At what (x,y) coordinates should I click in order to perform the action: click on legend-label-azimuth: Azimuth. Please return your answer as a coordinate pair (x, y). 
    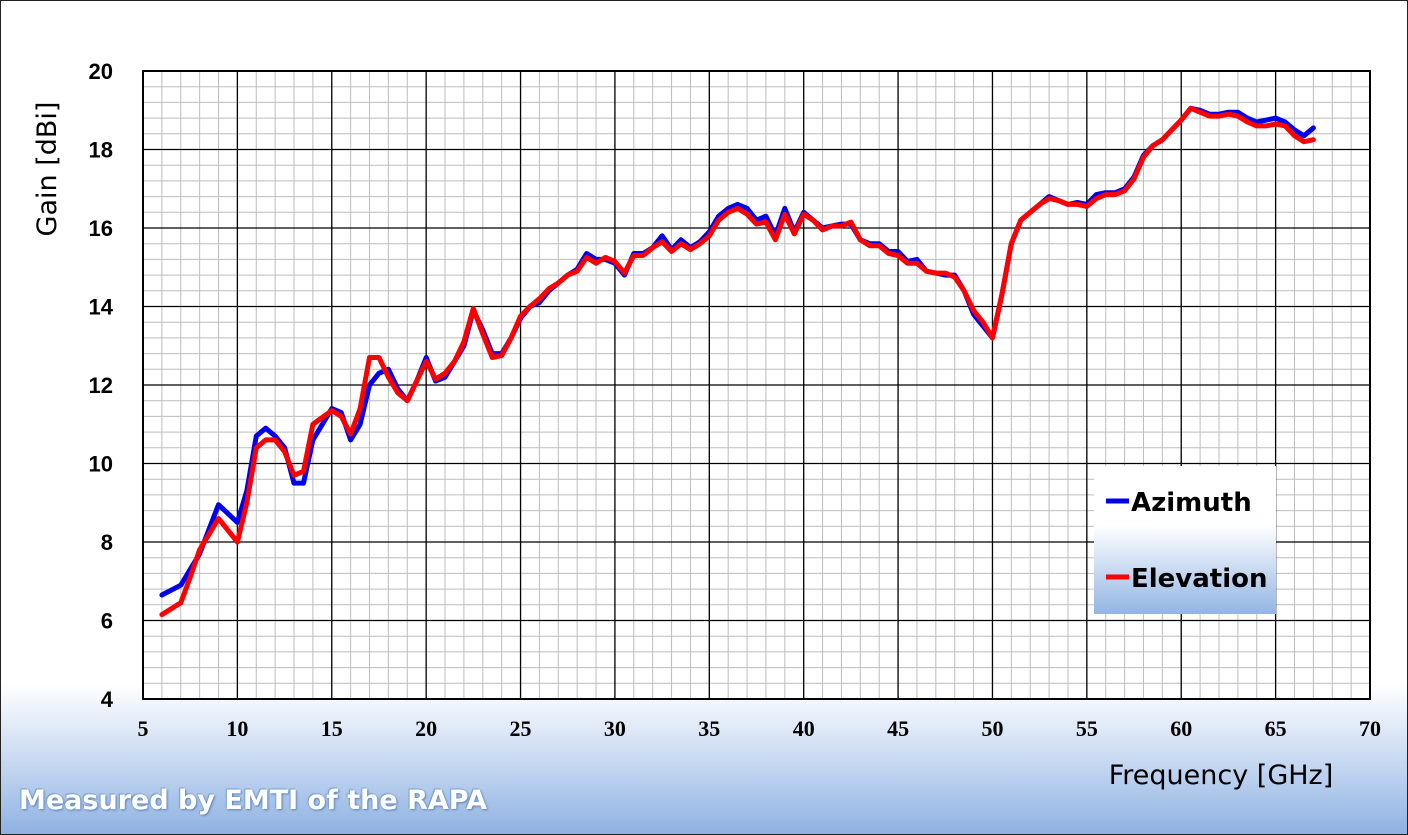
    Looking at the image, I should click on (1191, 503).